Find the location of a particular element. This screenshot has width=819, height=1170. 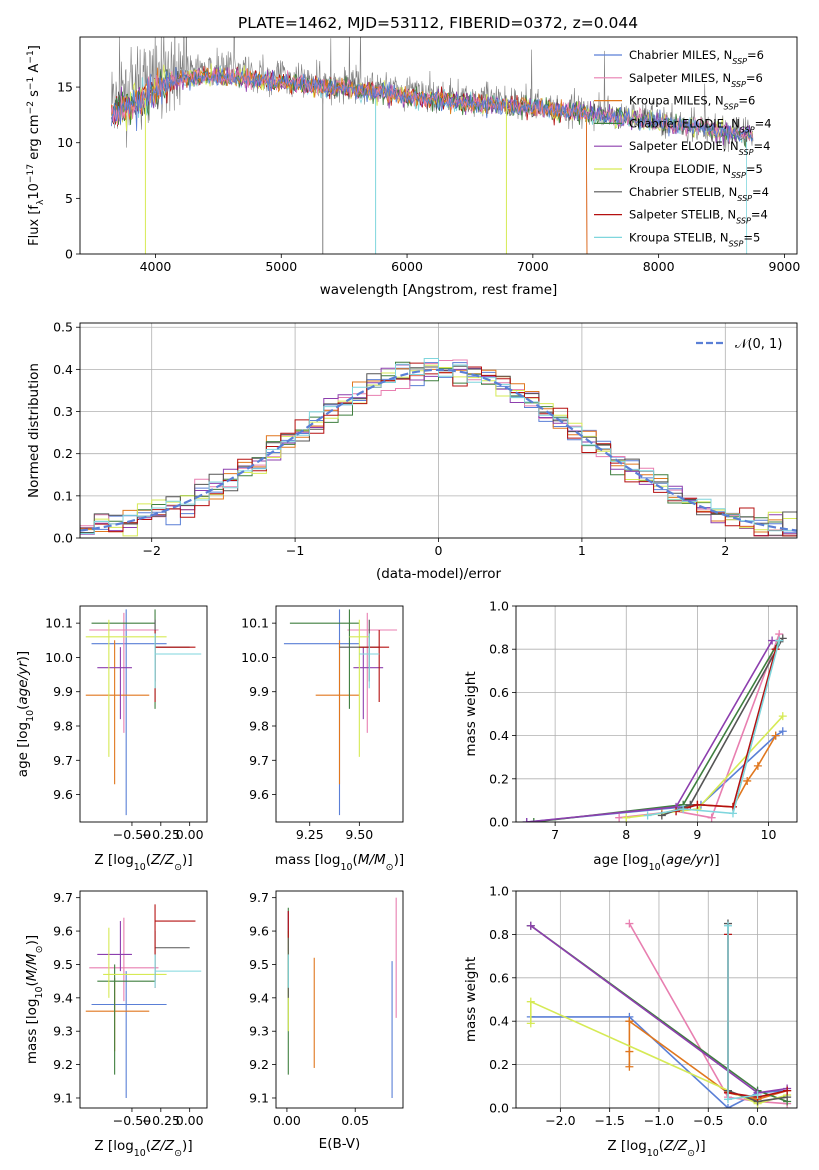

x-axis-label: wavelength [Angstrom, rest frame] is located at coordinates (439, 290).